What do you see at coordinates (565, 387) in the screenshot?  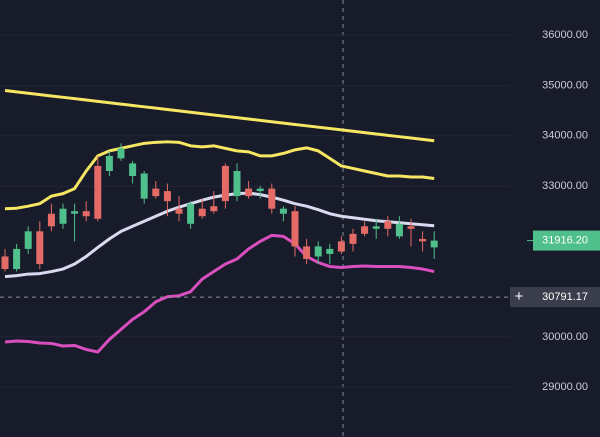 I see `y-tick-label: 29000.00` at bounding box center [565, 387].